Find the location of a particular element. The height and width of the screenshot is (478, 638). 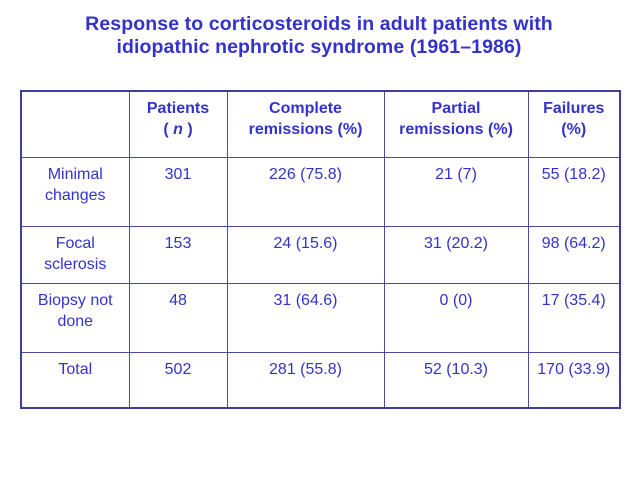

cell-focal-patients: 153 is located at coordinates (178, 254).